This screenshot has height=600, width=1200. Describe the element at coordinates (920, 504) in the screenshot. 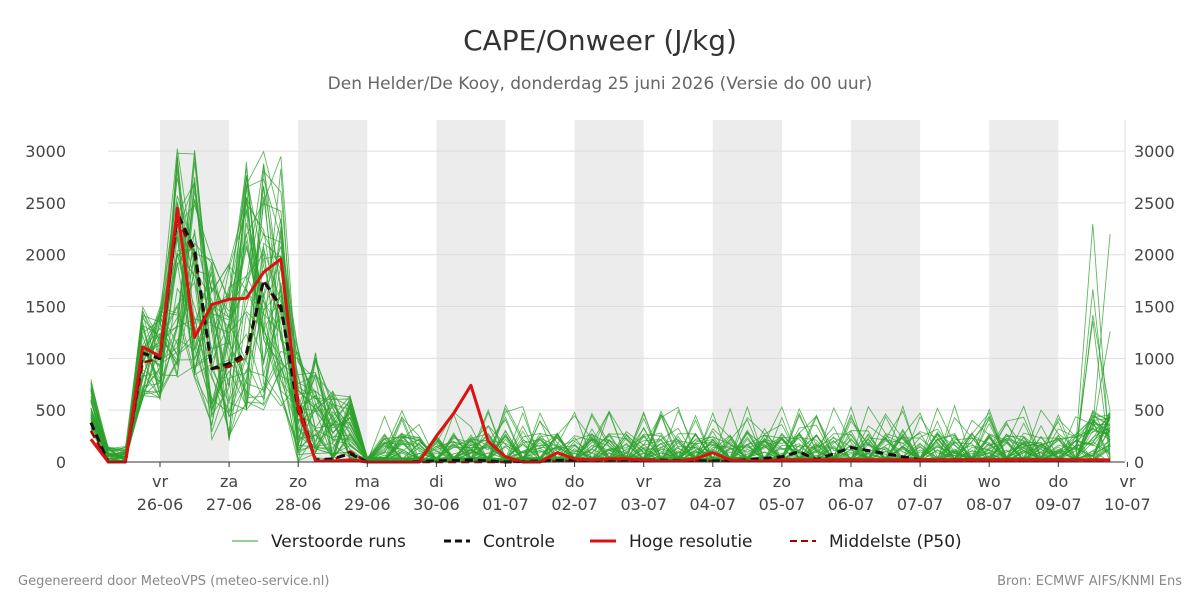

I see `x-tick-date-07-07: 07-07` at that location.